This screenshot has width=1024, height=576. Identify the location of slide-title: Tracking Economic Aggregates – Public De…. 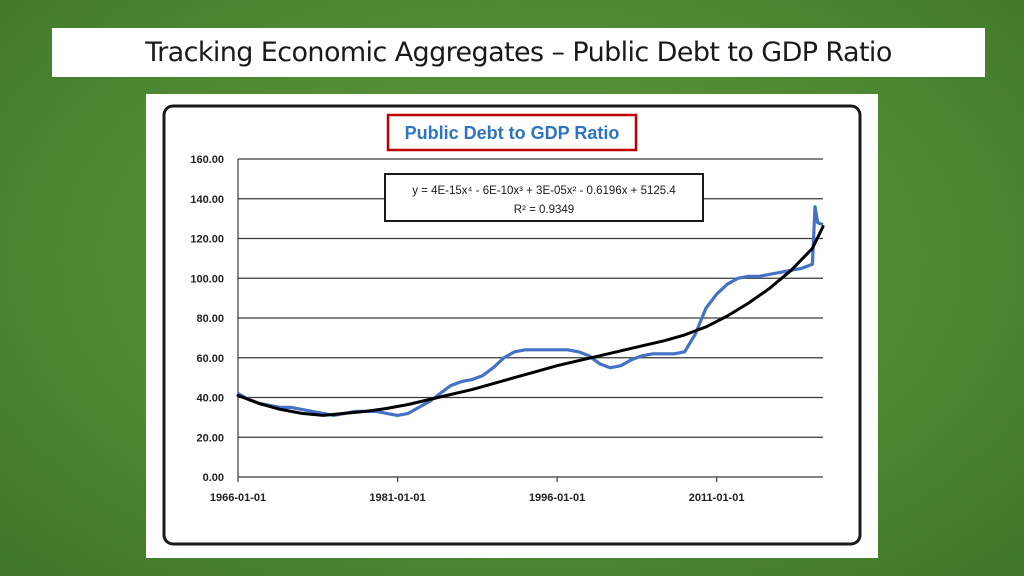
(518, 52).